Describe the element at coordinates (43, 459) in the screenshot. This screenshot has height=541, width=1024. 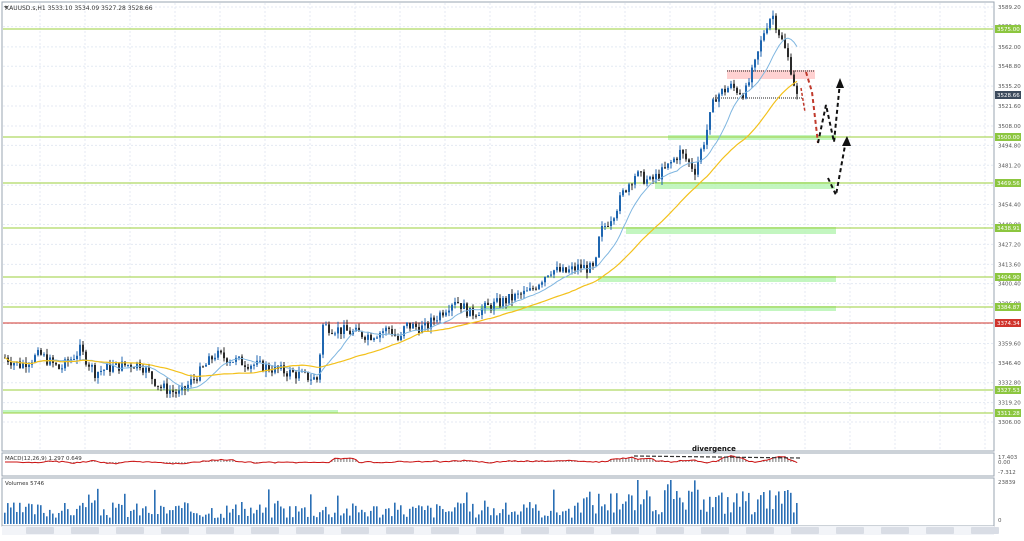
I see `macd-label: MACD(12,26,9) 1.297 0.649` at that location.